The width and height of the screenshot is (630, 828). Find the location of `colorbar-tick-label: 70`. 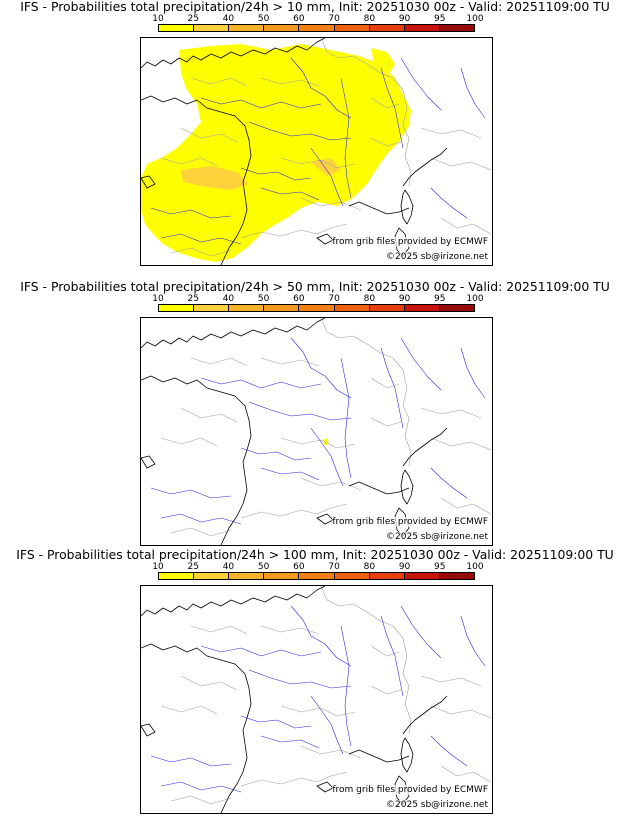

colorbar-tick-label: 70 is located at coordinates (334, 299).